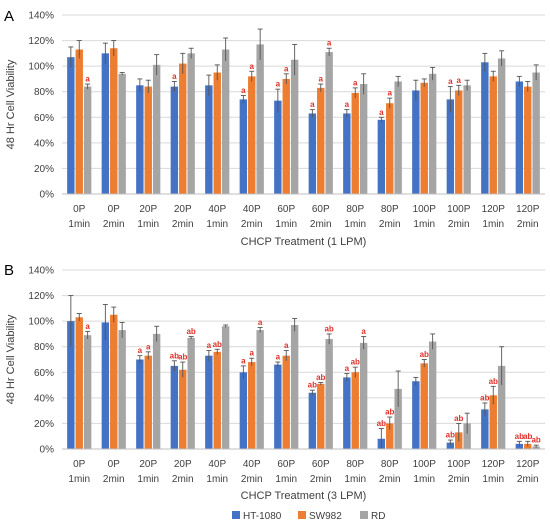 Image resolution: width=550 pixels, height=527 pixels. I want to click on legend-swatch-rd, so click(364, 515).